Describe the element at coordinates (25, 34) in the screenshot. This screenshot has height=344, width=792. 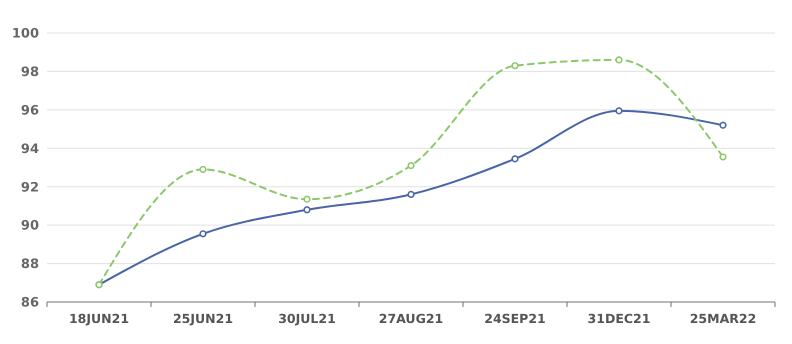
I see `y-tick-label: 100` at that location.